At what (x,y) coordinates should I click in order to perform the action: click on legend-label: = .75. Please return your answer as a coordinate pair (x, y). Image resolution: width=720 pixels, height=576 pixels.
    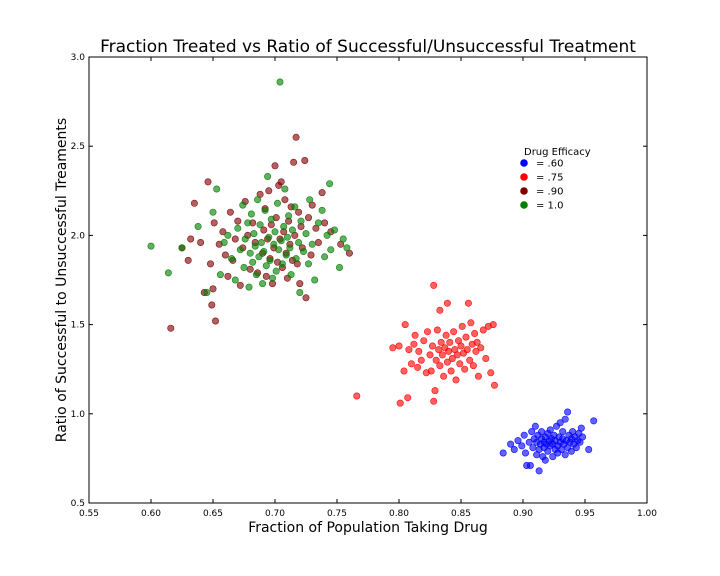
    Looking at the image, I should click on (549, 178).